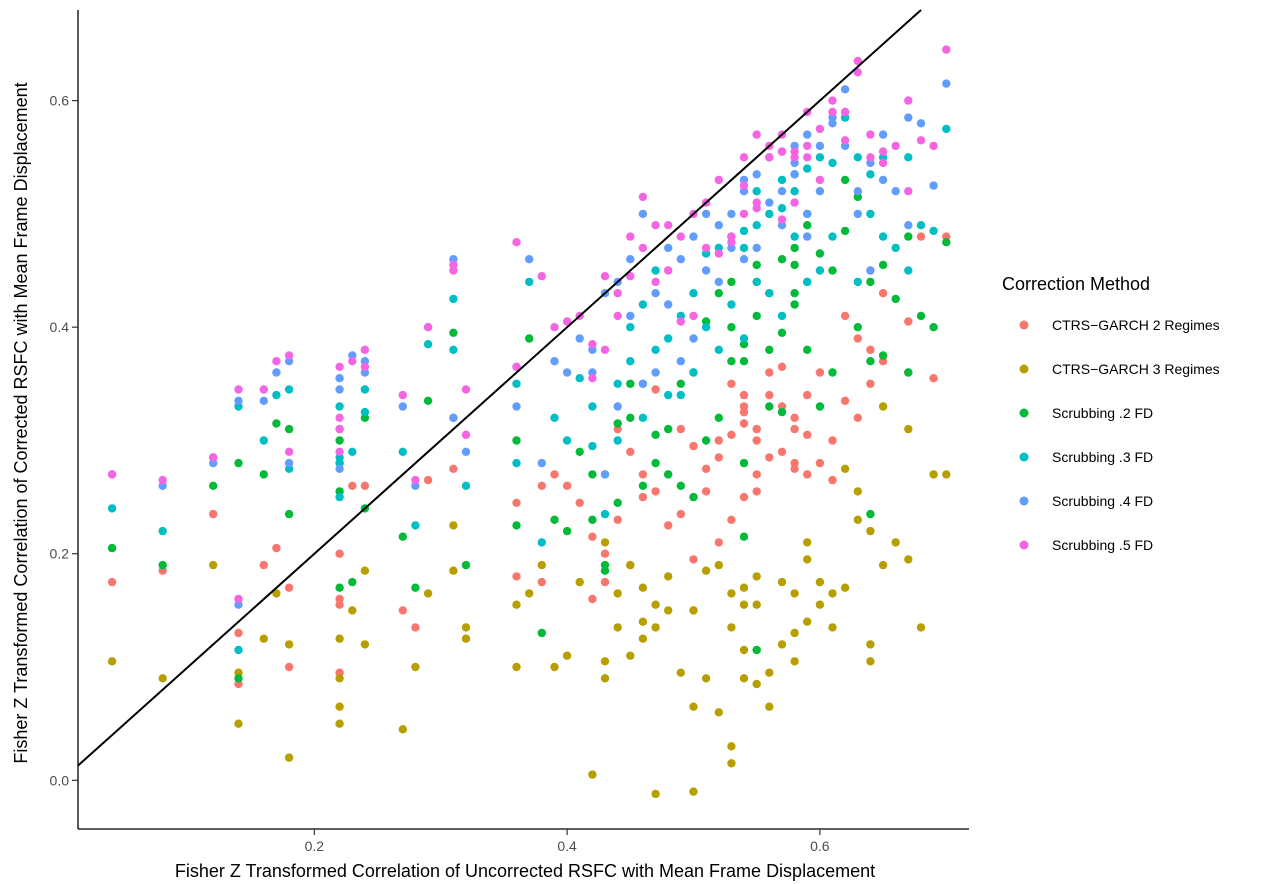  I want to click on legend-label: Scrubbing .3 FD, so click(1102, 457).